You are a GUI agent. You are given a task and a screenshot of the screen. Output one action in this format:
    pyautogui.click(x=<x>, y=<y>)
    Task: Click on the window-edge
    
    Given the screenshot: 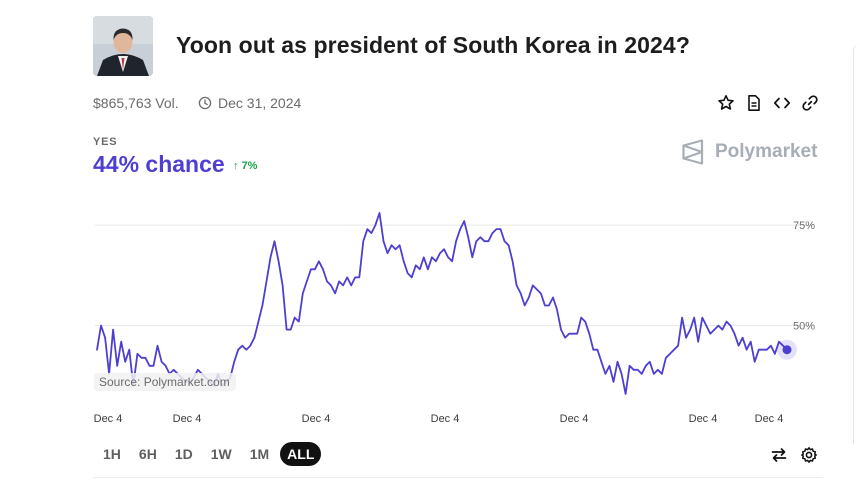 What is the action you would take?
    pyautogui.click(x=856, y=244)
    